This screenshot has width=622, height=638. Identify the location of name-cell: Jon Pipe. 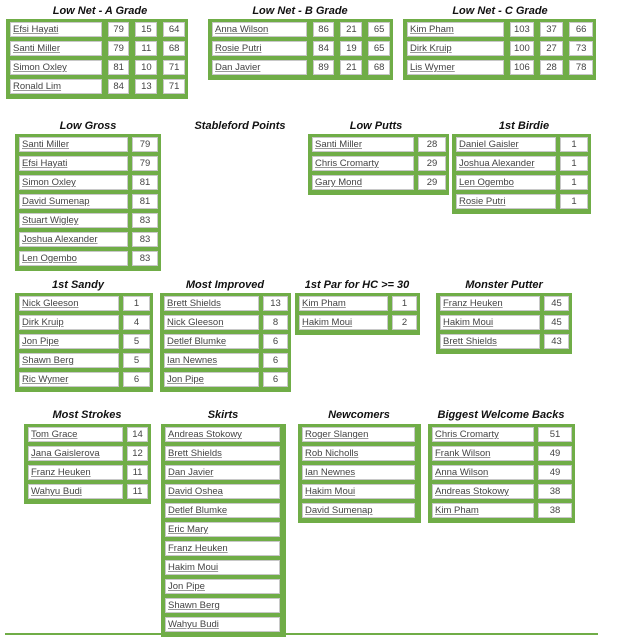
(222, 586).